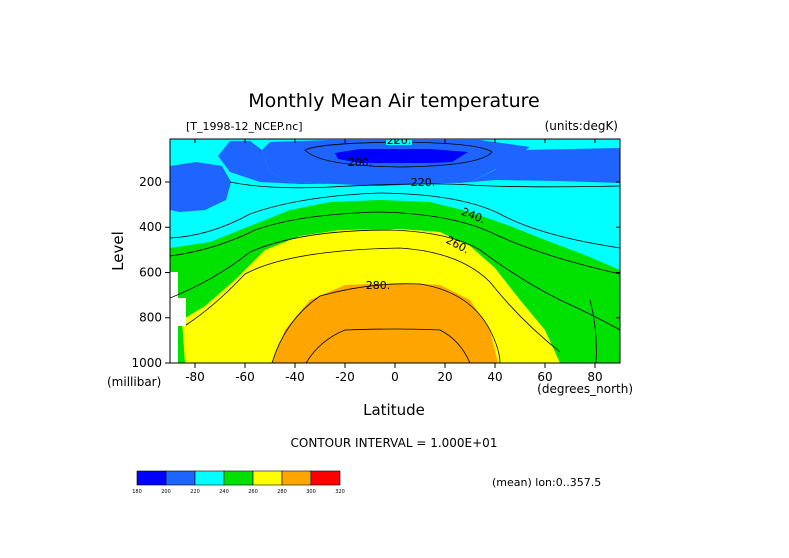 The width and height of the screenshot is (789, 558). What do you see at coordinates (224, 492) in the screenshot?
I see `colorbar-label: 240` at bounding box center [224, 492].